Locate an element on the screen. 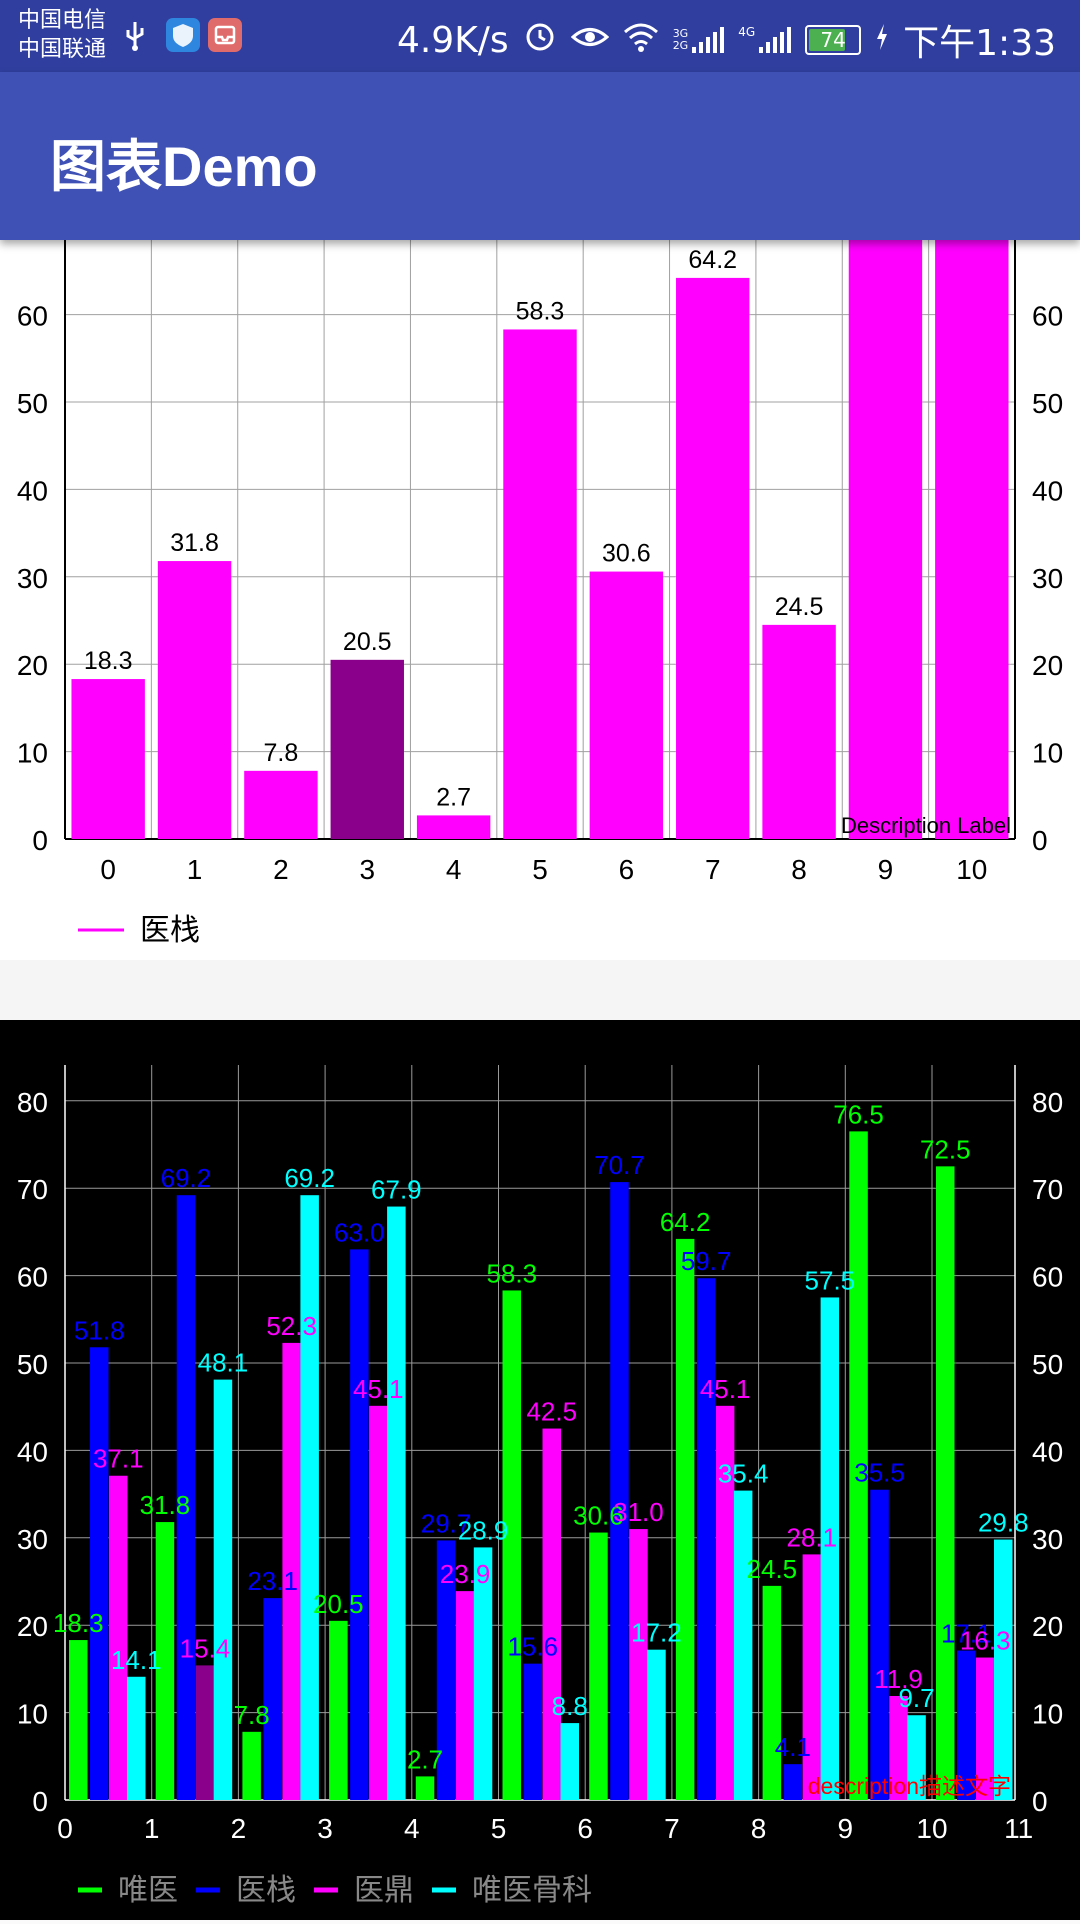 This screenshot has height=1924, width=1080. data-label: 59.7 is located at coordinates (706, 1261).